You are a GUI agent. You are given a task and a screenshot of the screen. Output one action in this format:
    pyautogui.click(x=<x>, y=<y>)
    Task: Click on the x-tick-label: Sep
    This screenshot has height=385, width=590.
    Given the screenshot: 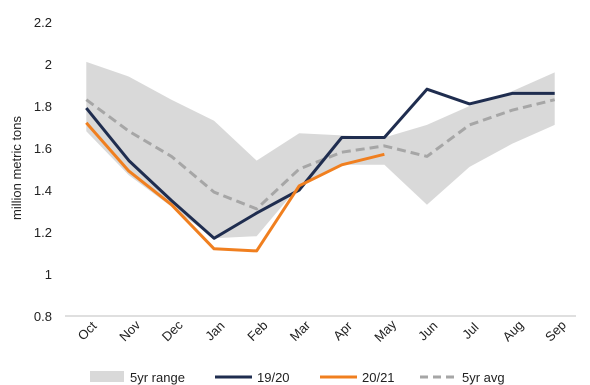 What is the action you would take?
    pyautogui.click(x=555, y=330)
    